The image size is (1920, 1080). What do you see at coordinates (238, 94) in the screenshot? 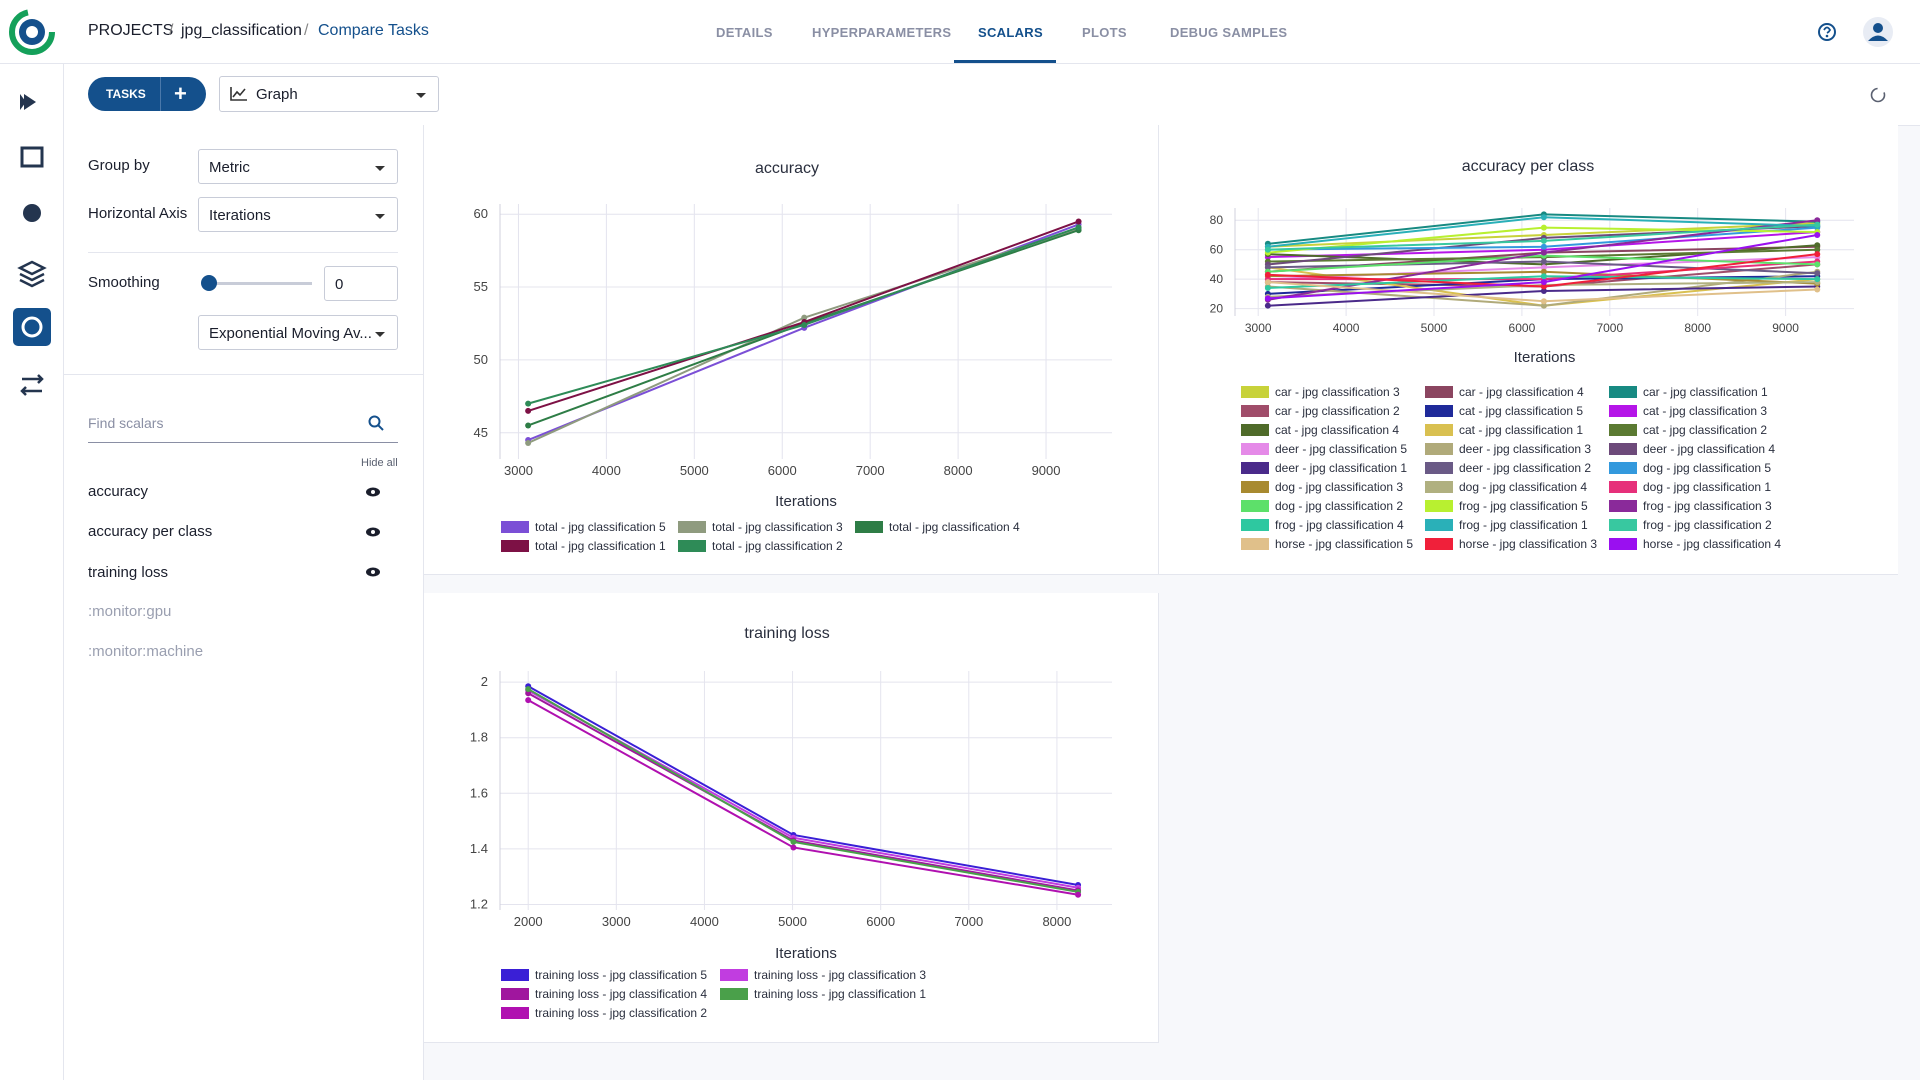
I see `graph-glyph` at bounding box center [238, 94].